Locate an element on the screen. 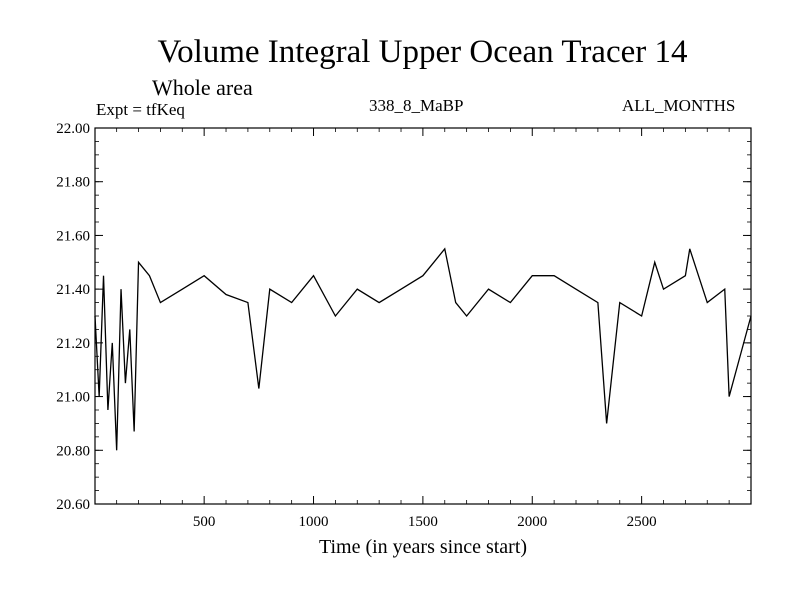  months-label: ALL_MONTHS is located at coordinates (679, 105).